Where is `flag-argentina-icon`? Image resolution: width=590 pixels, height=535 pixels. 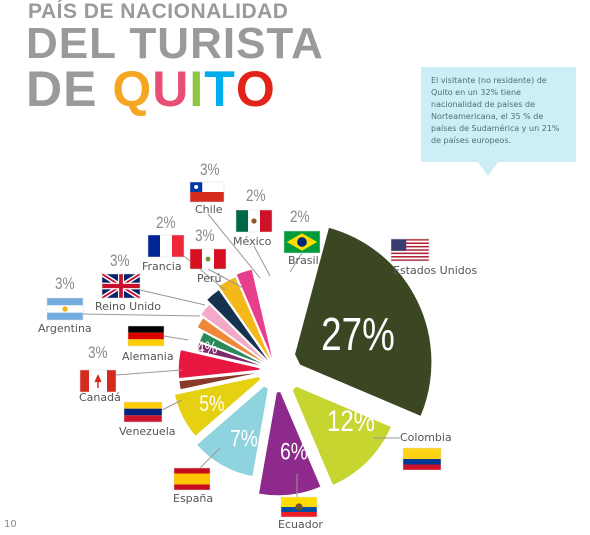
flag-argentina-icon is located at coordinates (65, 309).